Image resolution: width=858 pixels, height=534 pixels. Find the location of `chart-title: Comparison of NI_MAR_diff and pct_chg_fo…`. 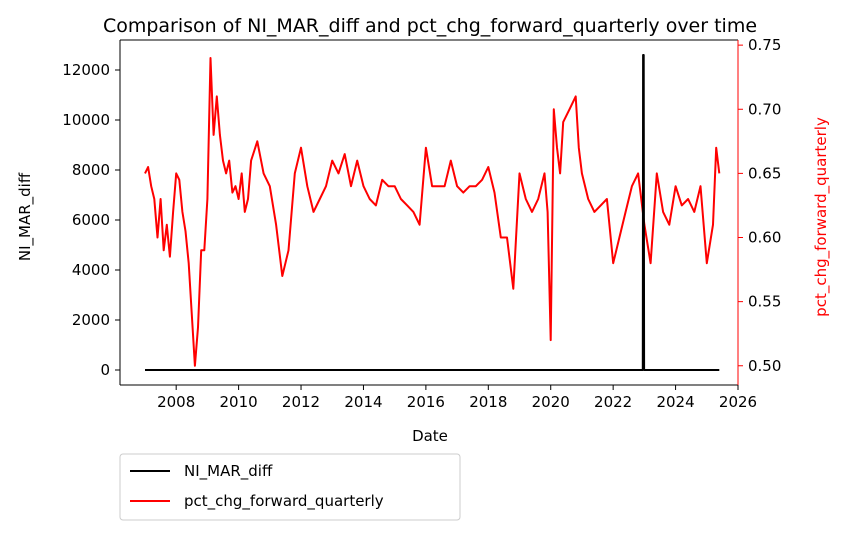

chart-title: Comparison of NI_MAR_diff and pct_chg_fo… is located at coordinates (430, 26).